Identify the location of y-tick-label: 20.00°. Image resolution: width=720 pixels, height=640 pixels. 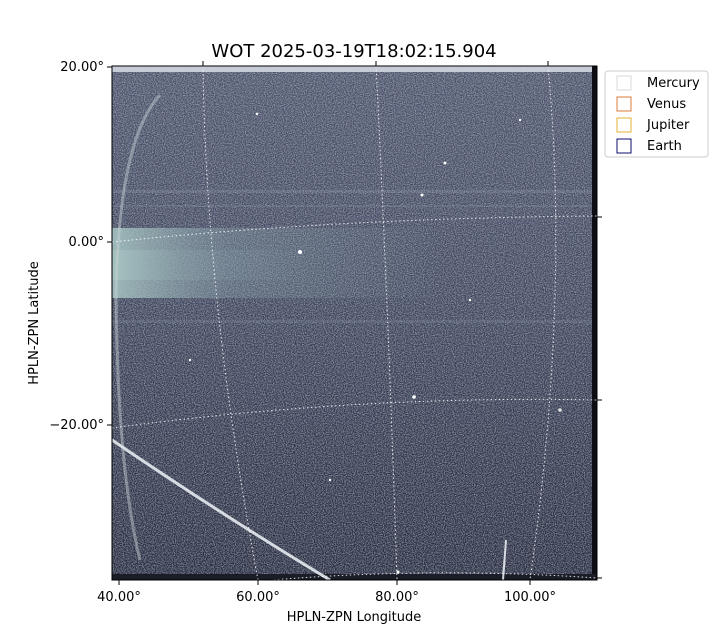
(82, 67).